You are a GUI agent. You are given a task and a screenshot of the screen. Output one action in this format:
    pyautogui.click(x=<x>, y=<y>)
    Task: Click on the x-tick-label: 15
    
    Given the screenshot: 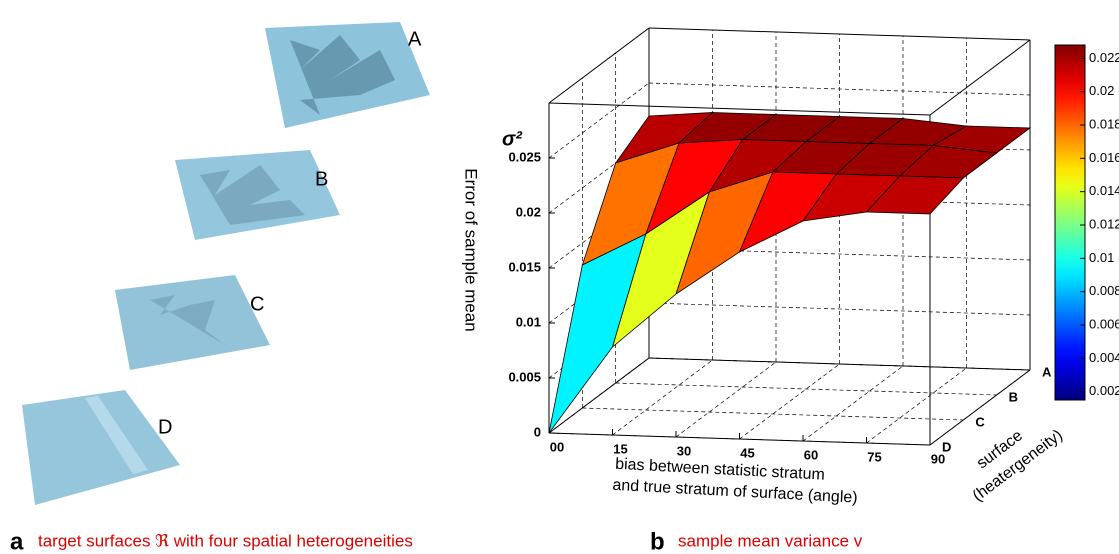 What is the action you would take?
    pyautogui.click(x=620, y=448)
    